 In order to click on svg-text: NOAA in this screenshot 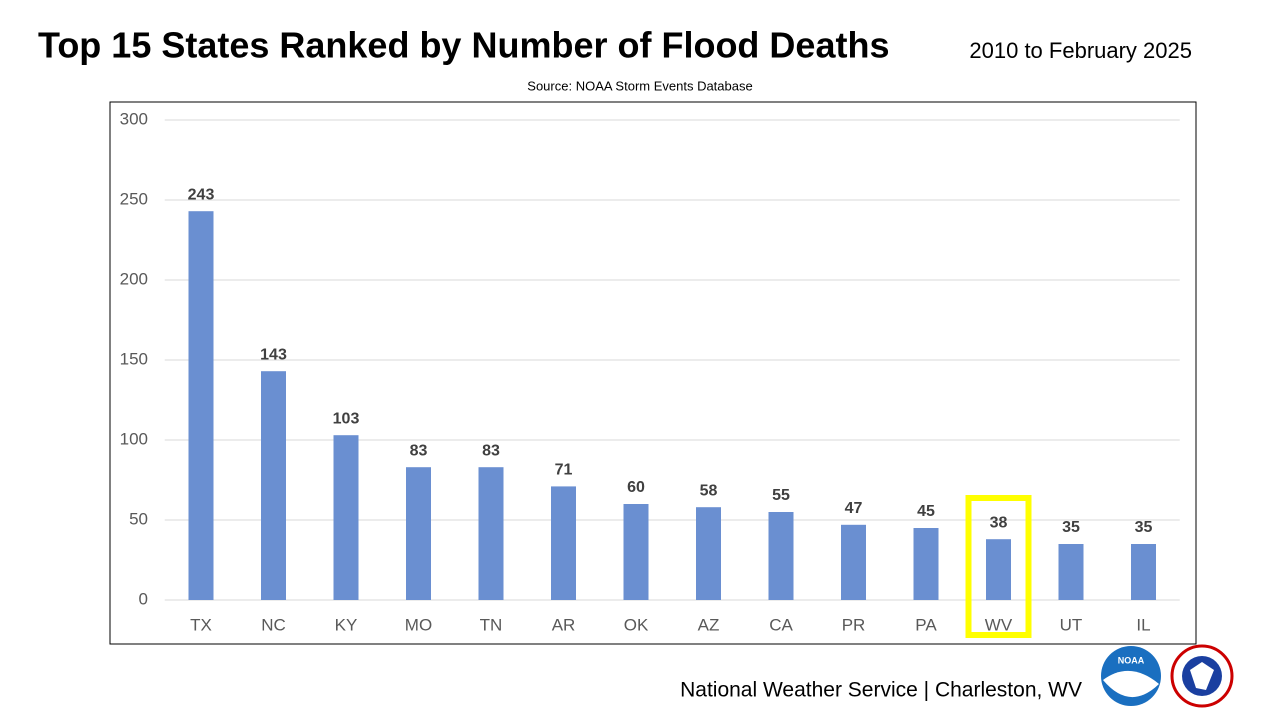, I will do `click(1131, 660)`.